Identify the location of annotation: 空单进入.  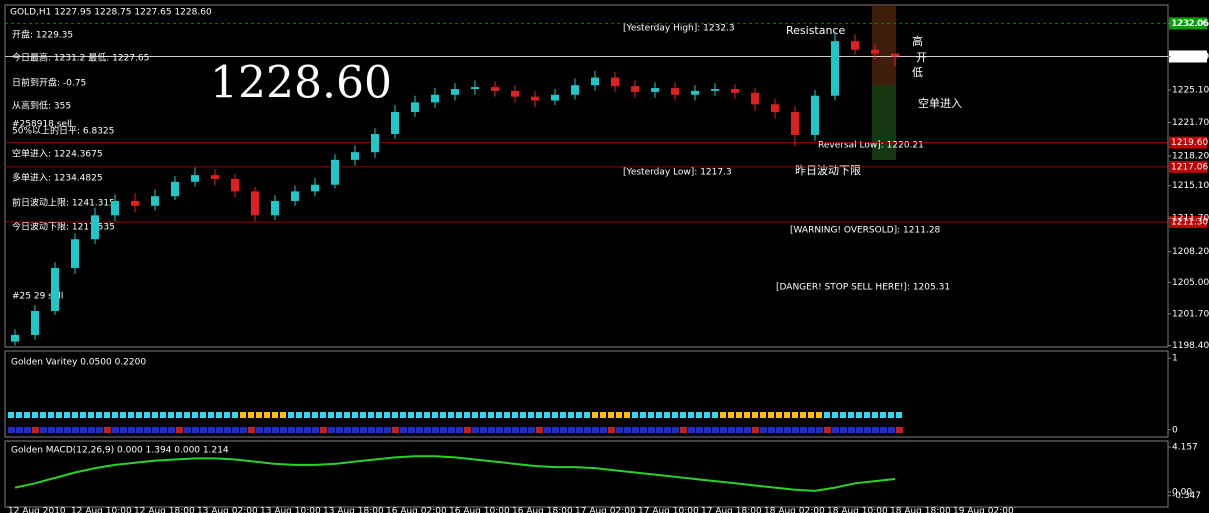
(940, 103).